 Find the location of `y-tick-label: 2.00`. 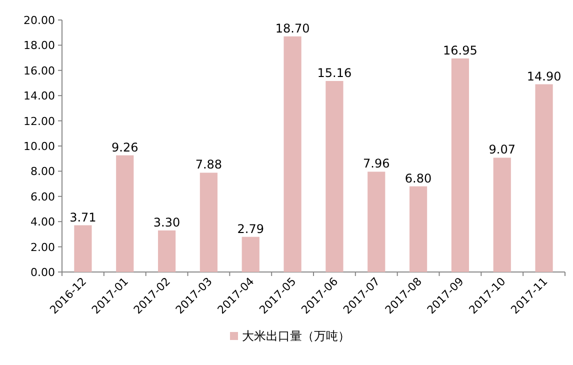

y-tick-label: 2.00 is located at coordinates (42, 247).